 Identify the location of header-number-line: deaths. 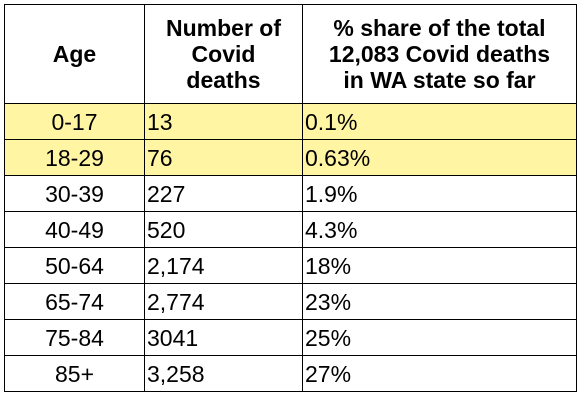
(223, 80).